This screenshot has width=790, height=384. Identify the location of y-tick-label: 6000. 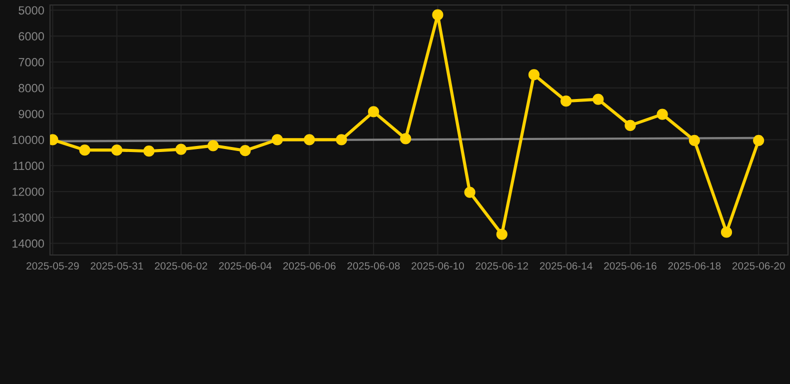
(31, 36).